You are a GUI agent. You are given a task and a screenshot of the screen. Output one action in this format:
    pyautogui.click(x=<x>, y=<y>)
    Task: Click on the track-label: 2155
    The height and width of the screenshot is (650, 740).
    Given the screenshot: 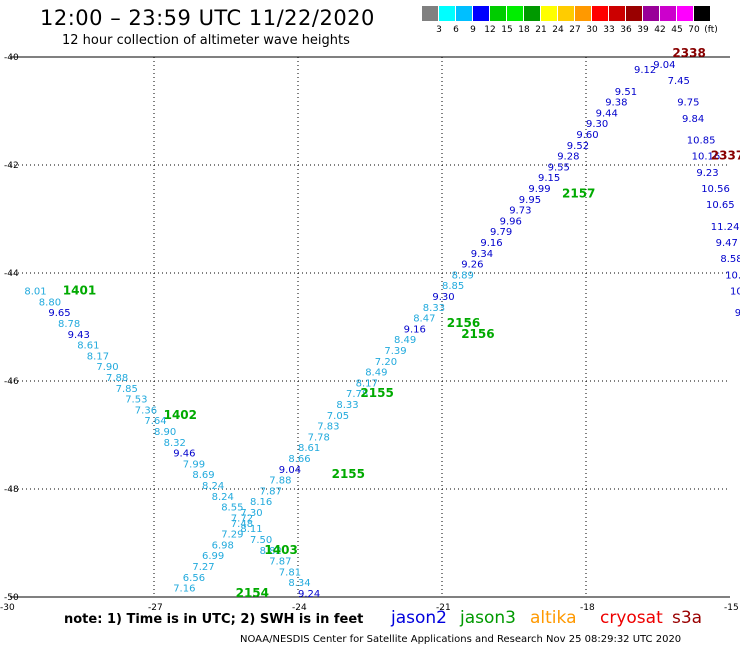 What is the action you would take?
    pyautogui.click(x=376, y=393)
    